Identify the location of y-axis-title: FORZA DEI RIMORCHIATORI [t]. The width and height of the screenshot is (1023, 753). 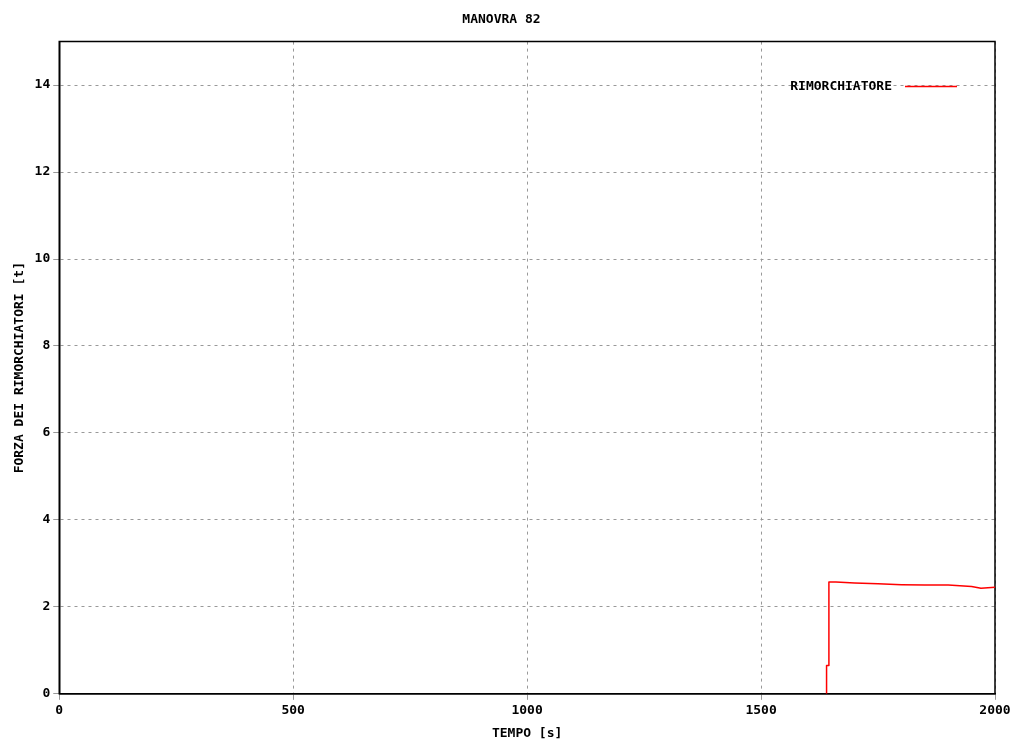
(19, 368).